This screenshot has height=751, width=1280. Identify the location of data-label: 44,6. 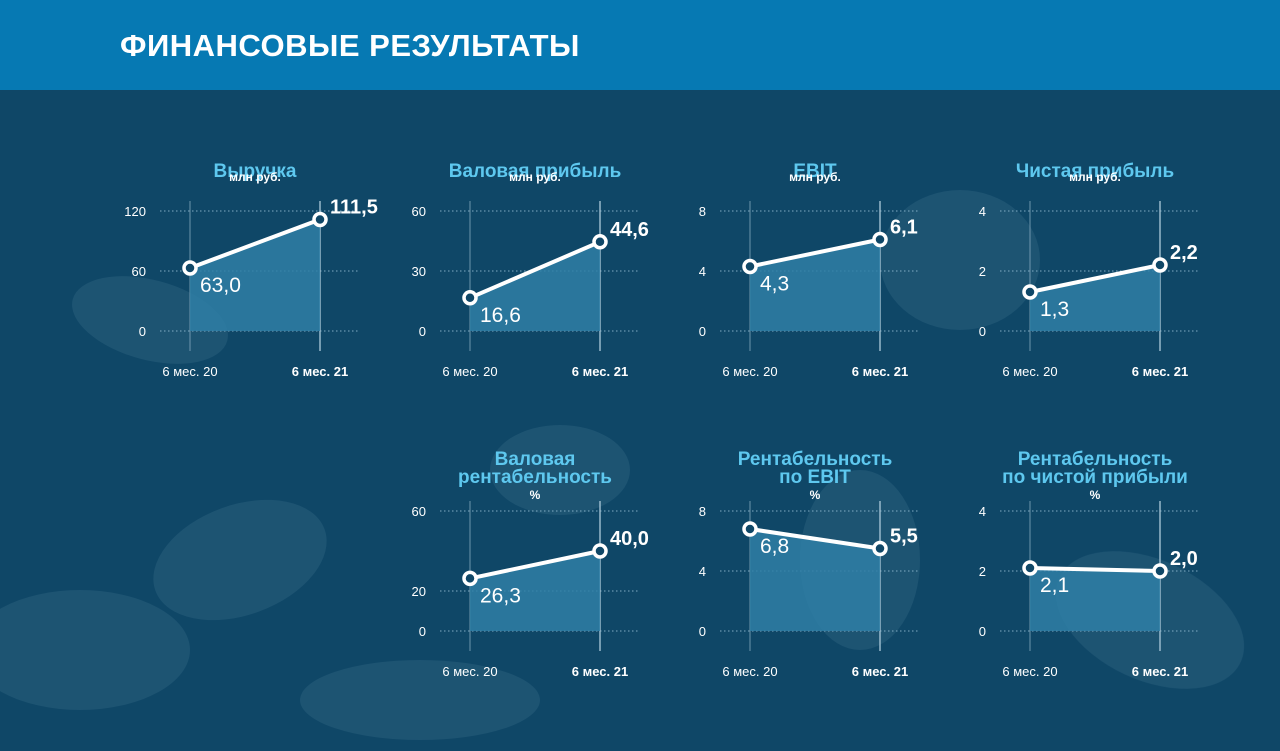
(629, 230).